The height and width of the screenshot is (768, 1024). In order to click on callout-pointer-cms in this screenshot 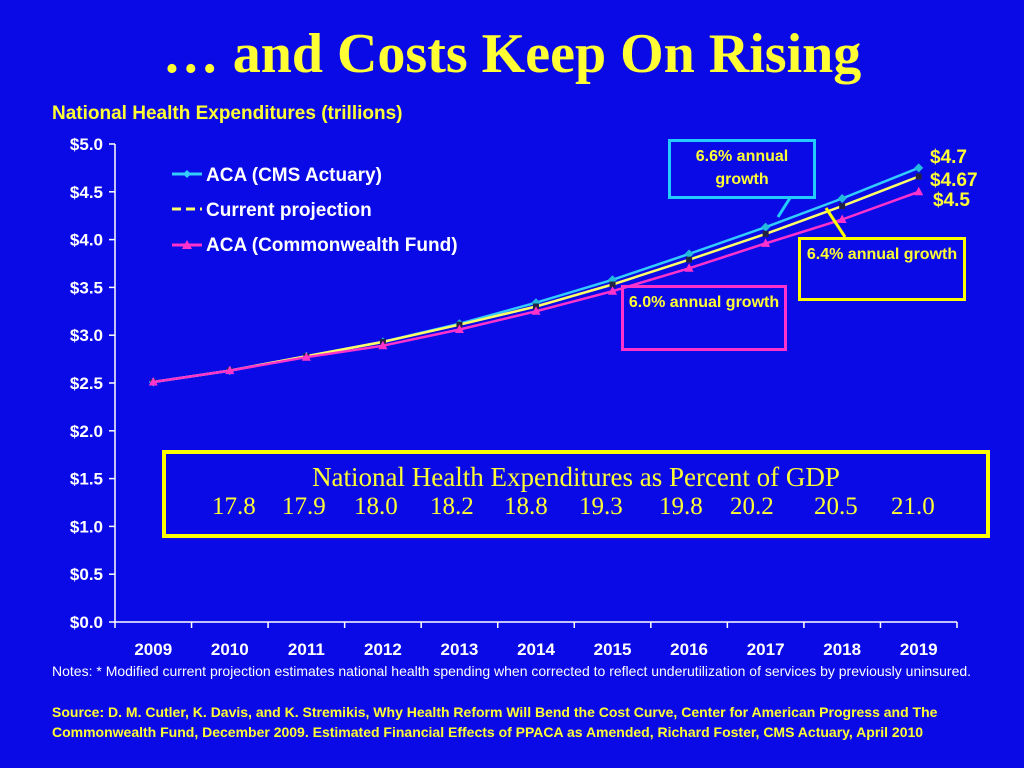, I will do `click(784, 207)`.